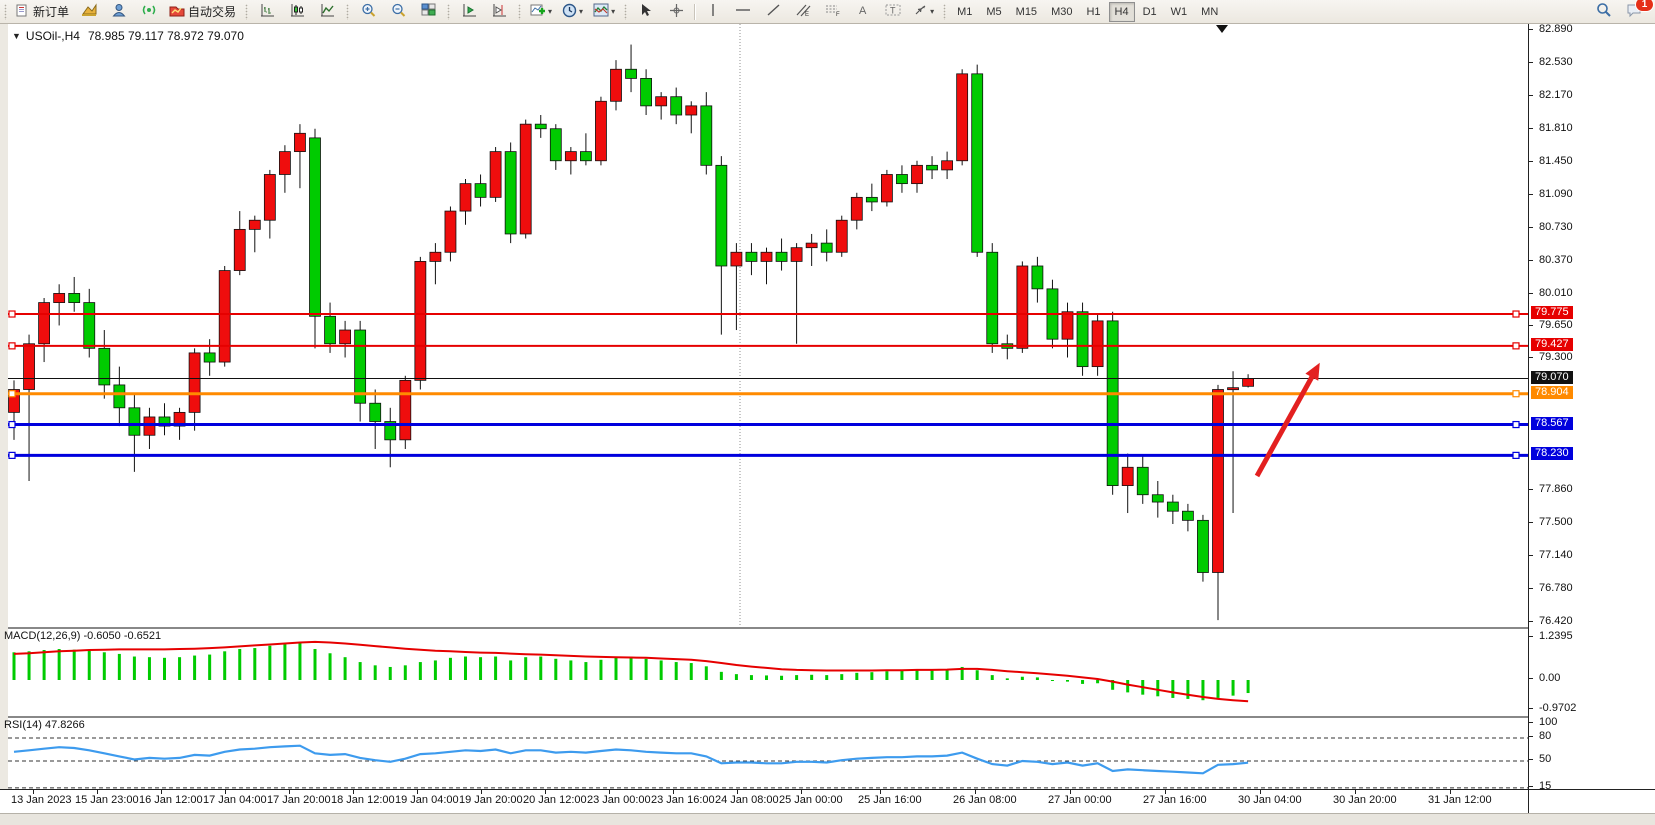  I want to click on timeframe-button-m5: M5, so click(994, 11).